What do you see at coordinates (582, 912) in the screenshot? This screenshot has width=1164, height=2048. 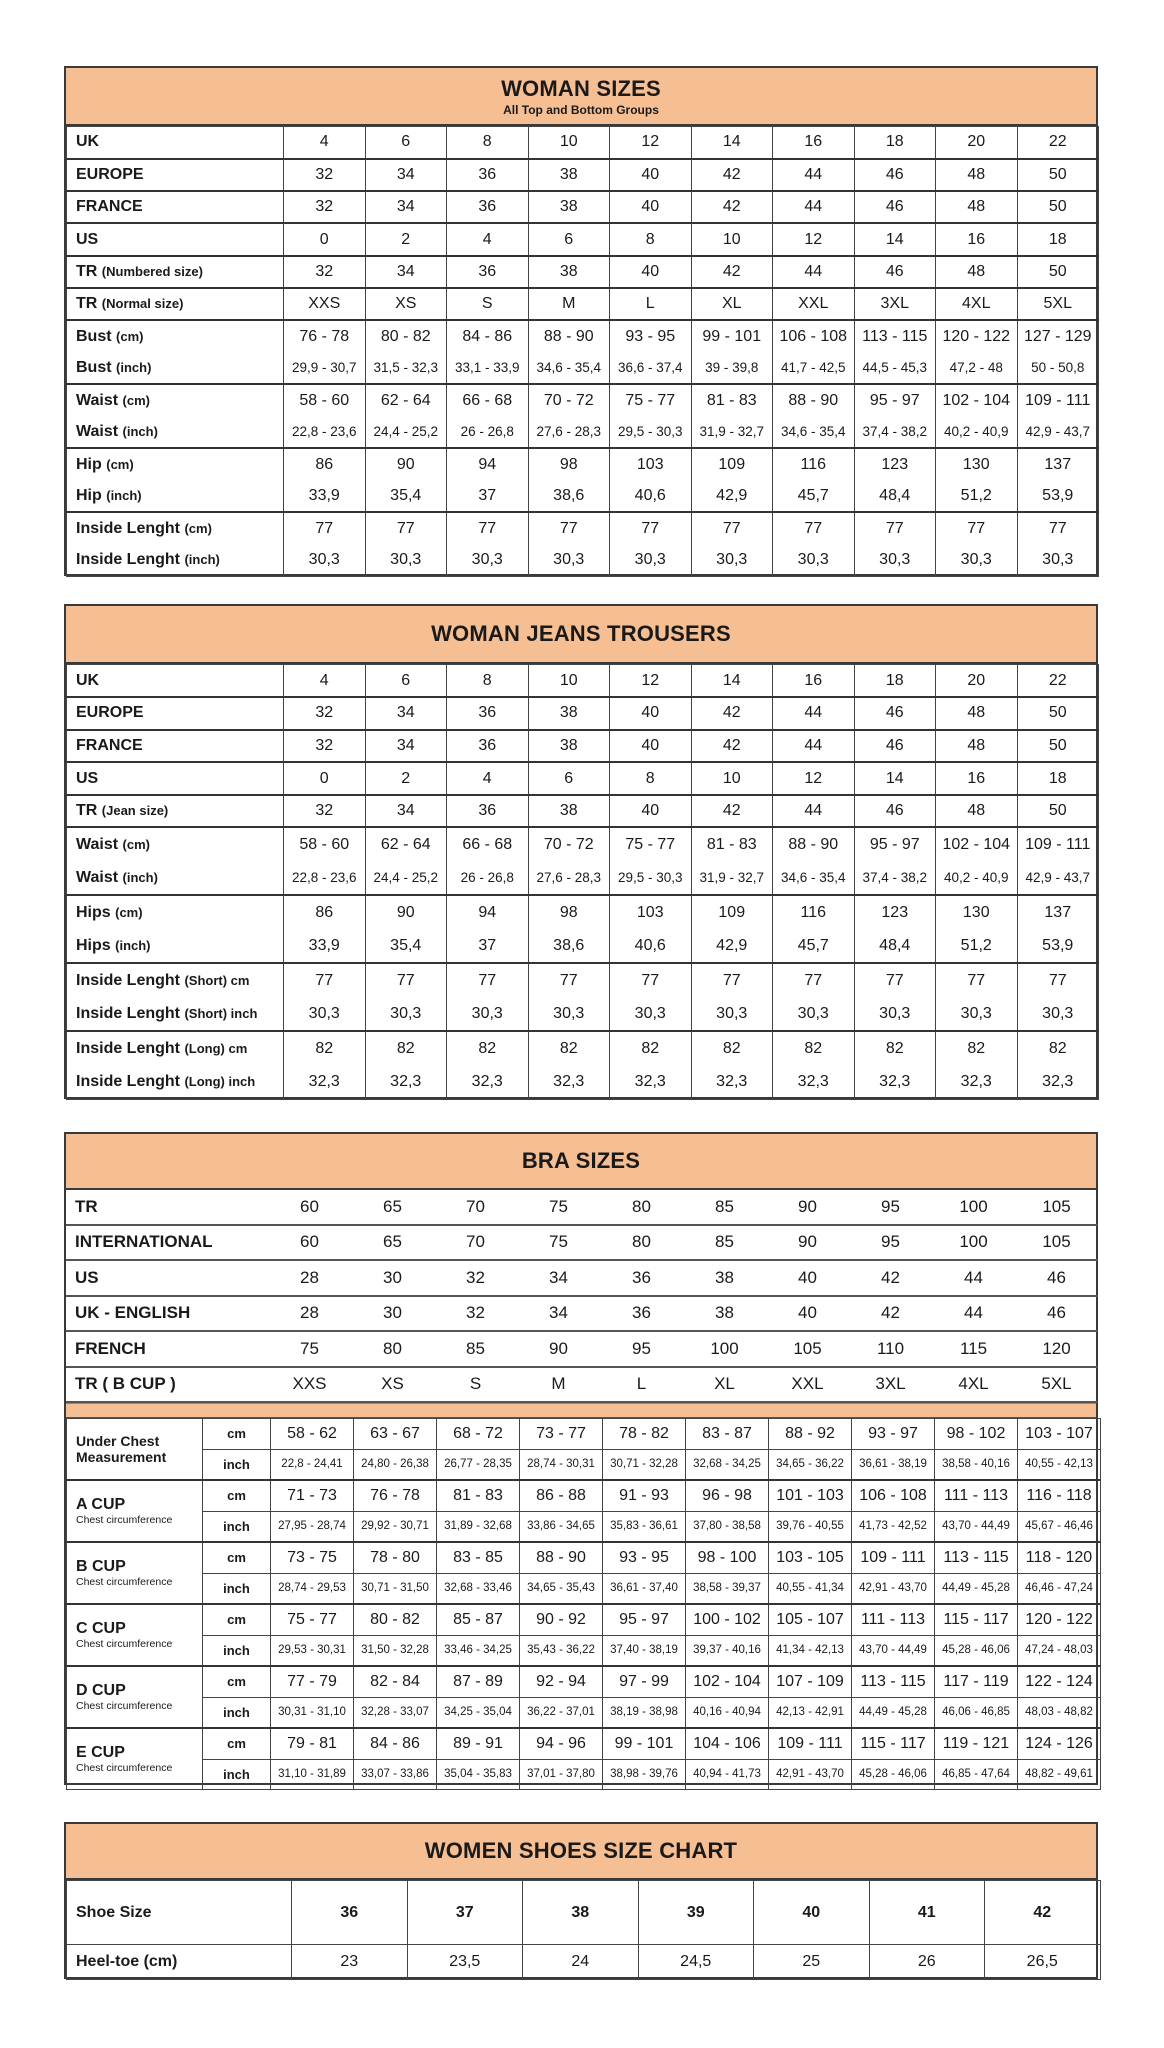 I see `table-row: Hips (cm) 86 90 94 98 103 109 116 123 130 137` at bounding box center [582, 912].